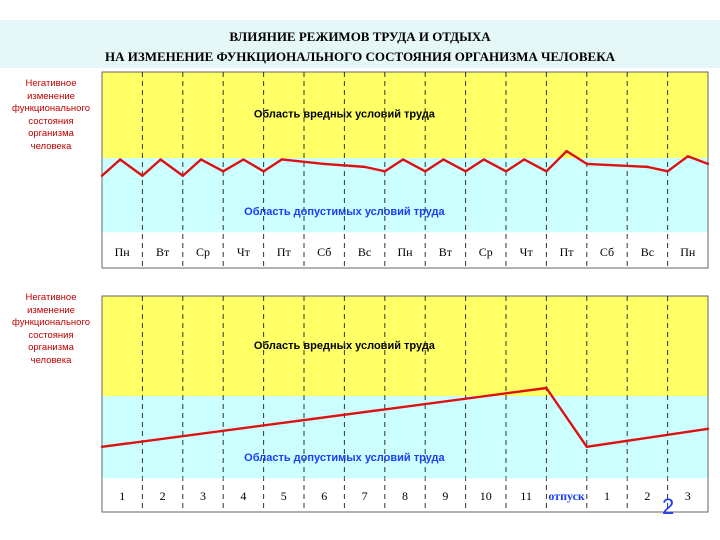  I want to click on title-band, so click(360, 44).